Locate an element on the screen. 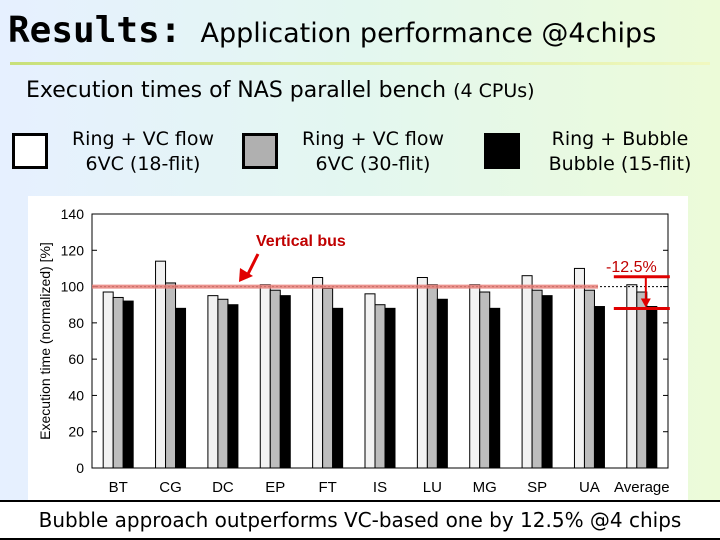 The height and width of the screenshot is (540, 720). legend-label-bubble-line2: Bubble (15-flit) is located at coordinates (620, 164).